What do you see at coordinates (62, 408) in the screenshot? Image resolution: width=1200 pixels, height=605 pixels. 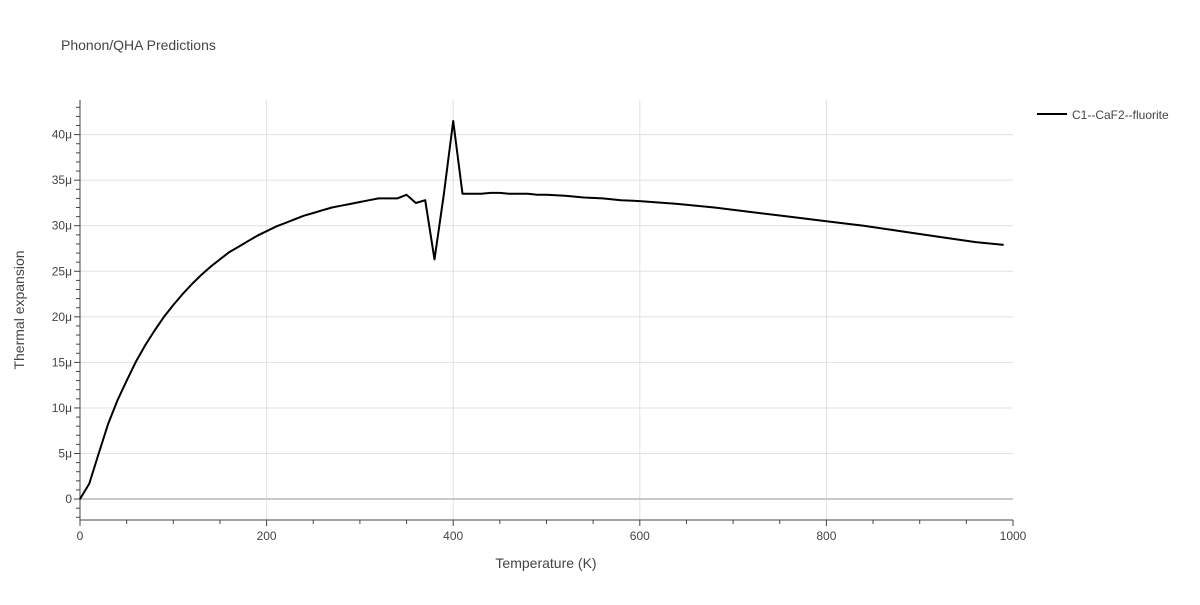 I see `y-tick-label: 10μ` at bounding box center [62, 408].